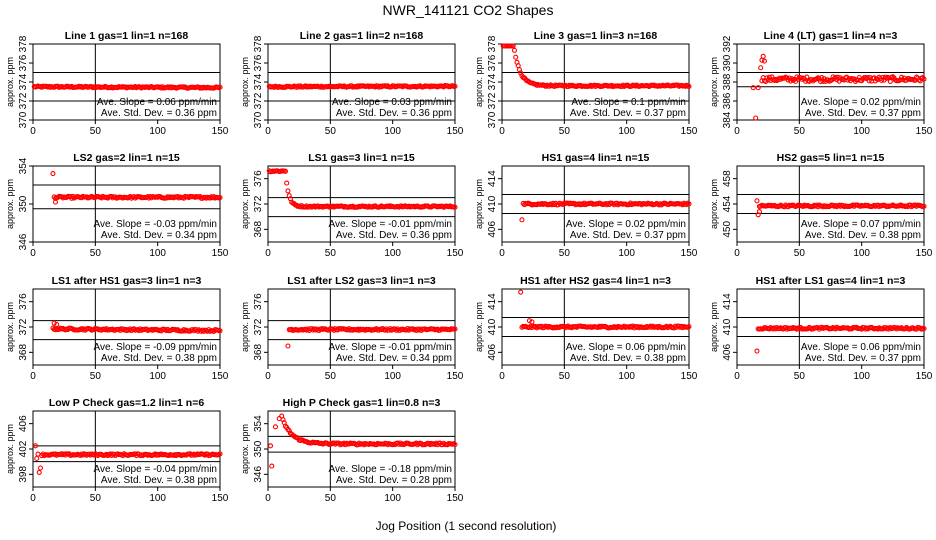 Image resolution: width=936 pixels, height=540 pixels. I want to click on y-tick-label: 372, so click(23, 100).